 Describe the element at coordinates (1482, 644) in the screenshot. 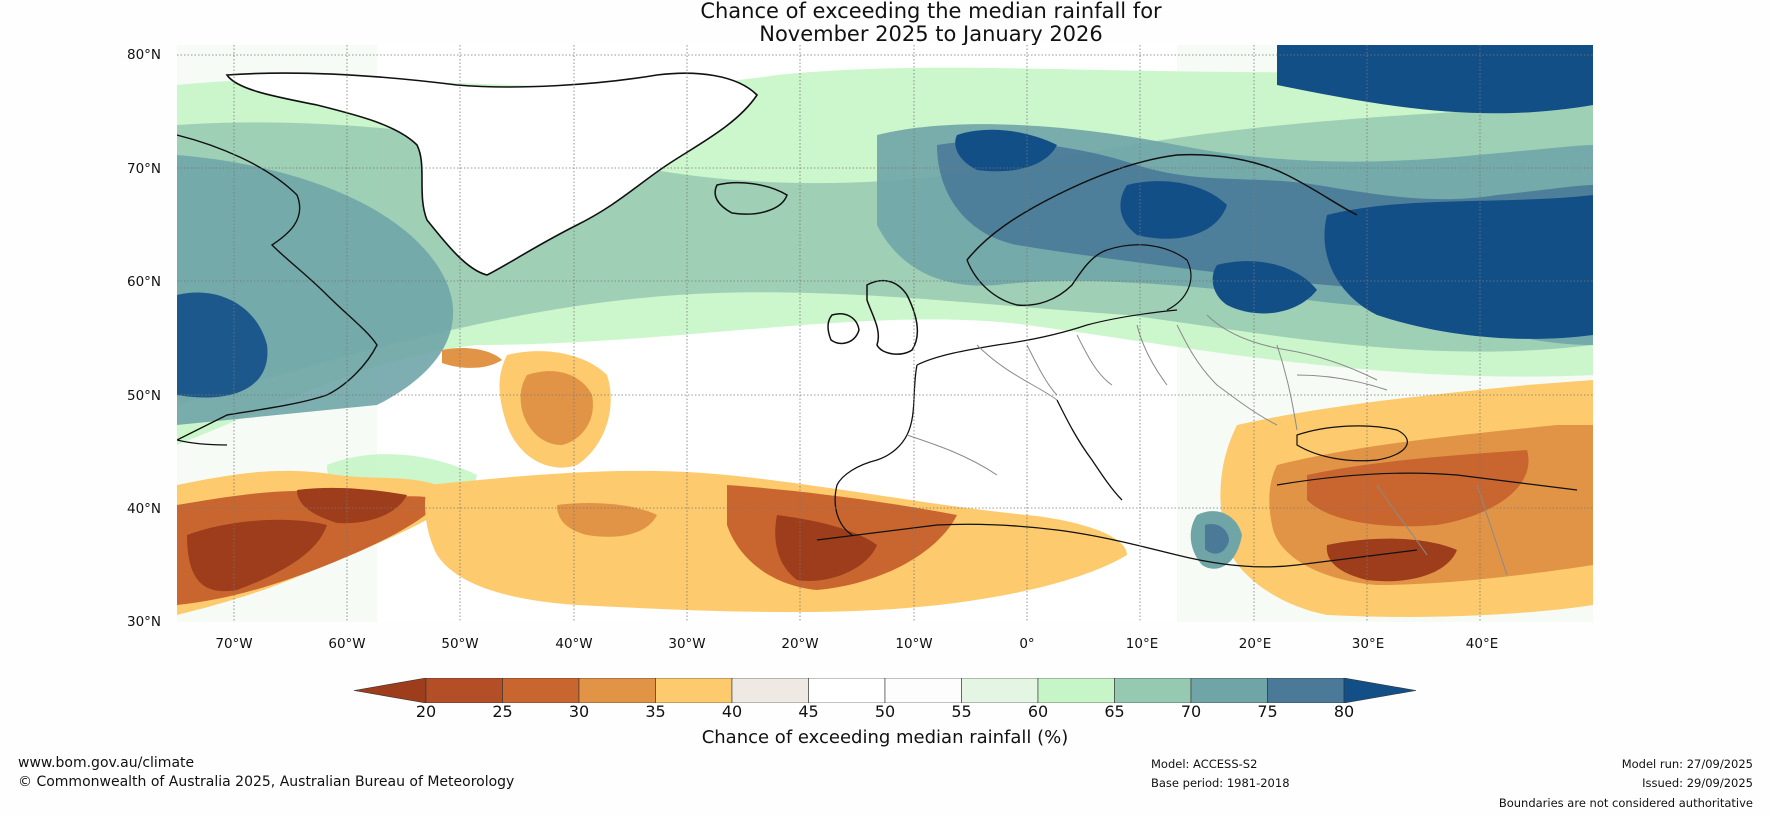

I see `lon-label-40e: 40°E` at that location.